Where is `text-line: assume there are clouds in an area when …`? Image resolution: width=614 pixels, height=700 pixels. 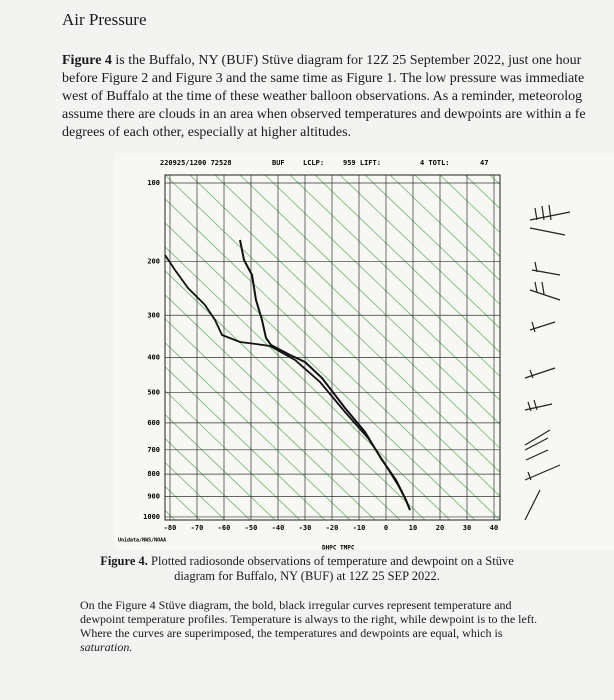
text-line: assume there are clouds in an area when … is located at coordinates (324, 115).